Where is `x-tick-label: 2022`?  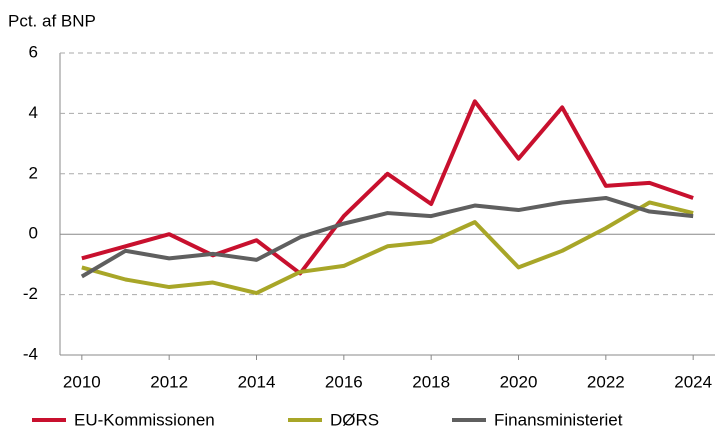 x-tick-label: 2022 is located at coordinates (606, 381).